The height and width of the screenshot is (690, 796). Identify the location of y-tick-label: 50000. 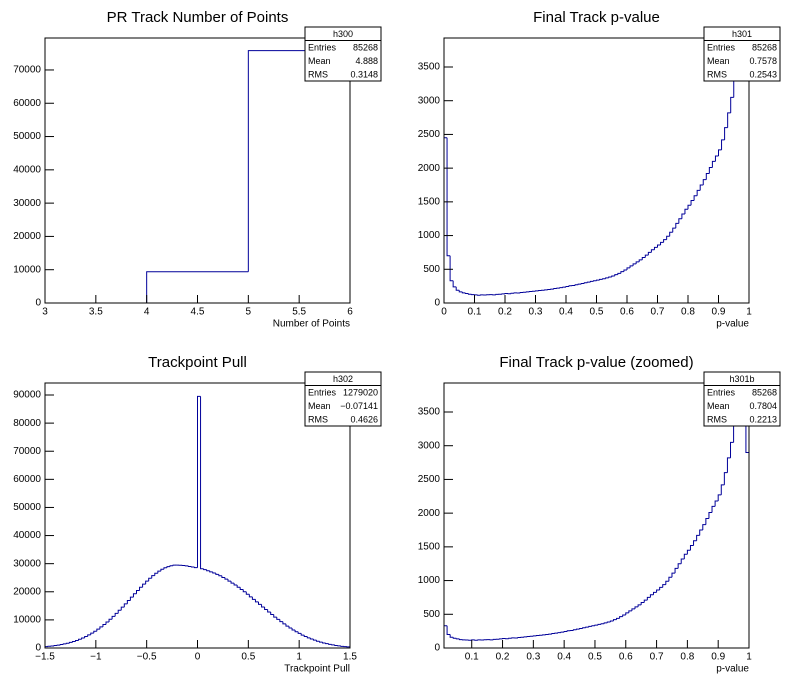
(27, 136).